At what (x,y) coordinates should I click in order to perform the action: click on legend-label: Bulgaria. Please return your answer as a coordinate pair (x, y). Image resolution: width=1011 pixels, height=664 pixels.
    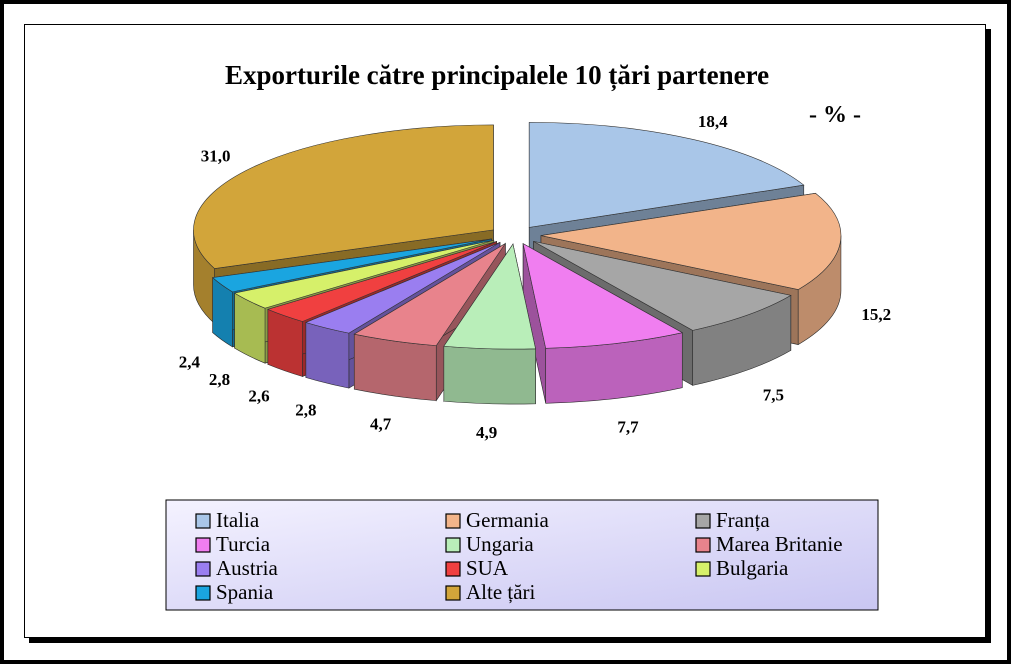
    Looking at the image, I should click on (752, 568).